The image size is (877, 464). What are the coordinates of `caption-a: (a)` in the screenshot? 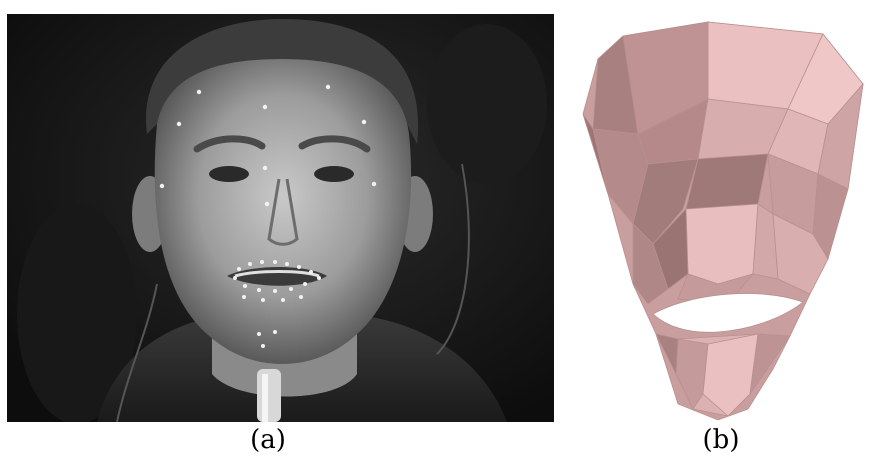 It's located at (268, 440).